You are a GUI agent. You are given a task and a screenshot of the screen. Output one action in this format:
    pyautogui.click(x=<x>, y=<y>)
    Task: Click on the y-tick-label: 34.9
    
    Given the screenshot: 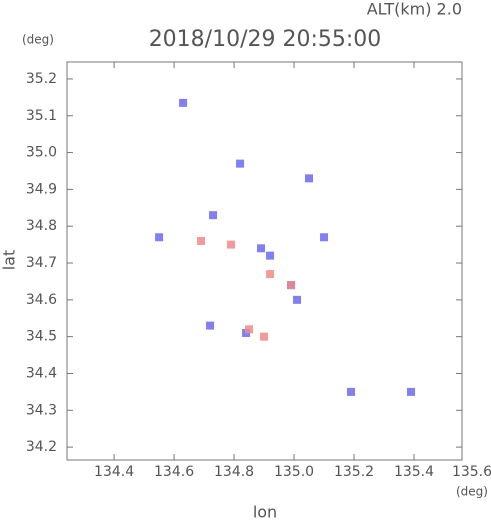 What is the action you would take?
    pyautogui.click(x=41, y=189)
    